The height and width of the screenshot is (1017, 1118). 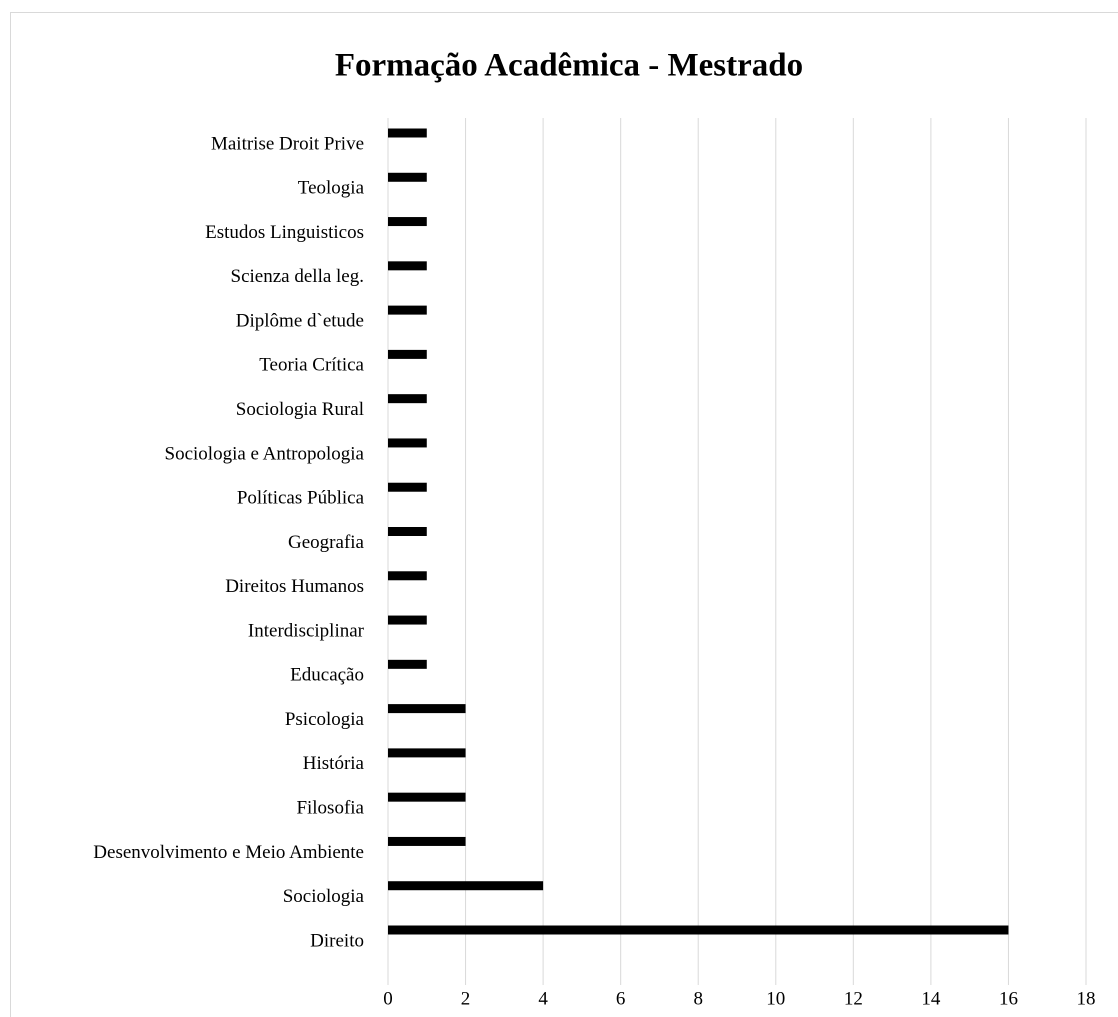 What do you see at coordinates (466, 998) in the screenshot?
I see `x-tick-label: 2` at bounding box center [466, 998].